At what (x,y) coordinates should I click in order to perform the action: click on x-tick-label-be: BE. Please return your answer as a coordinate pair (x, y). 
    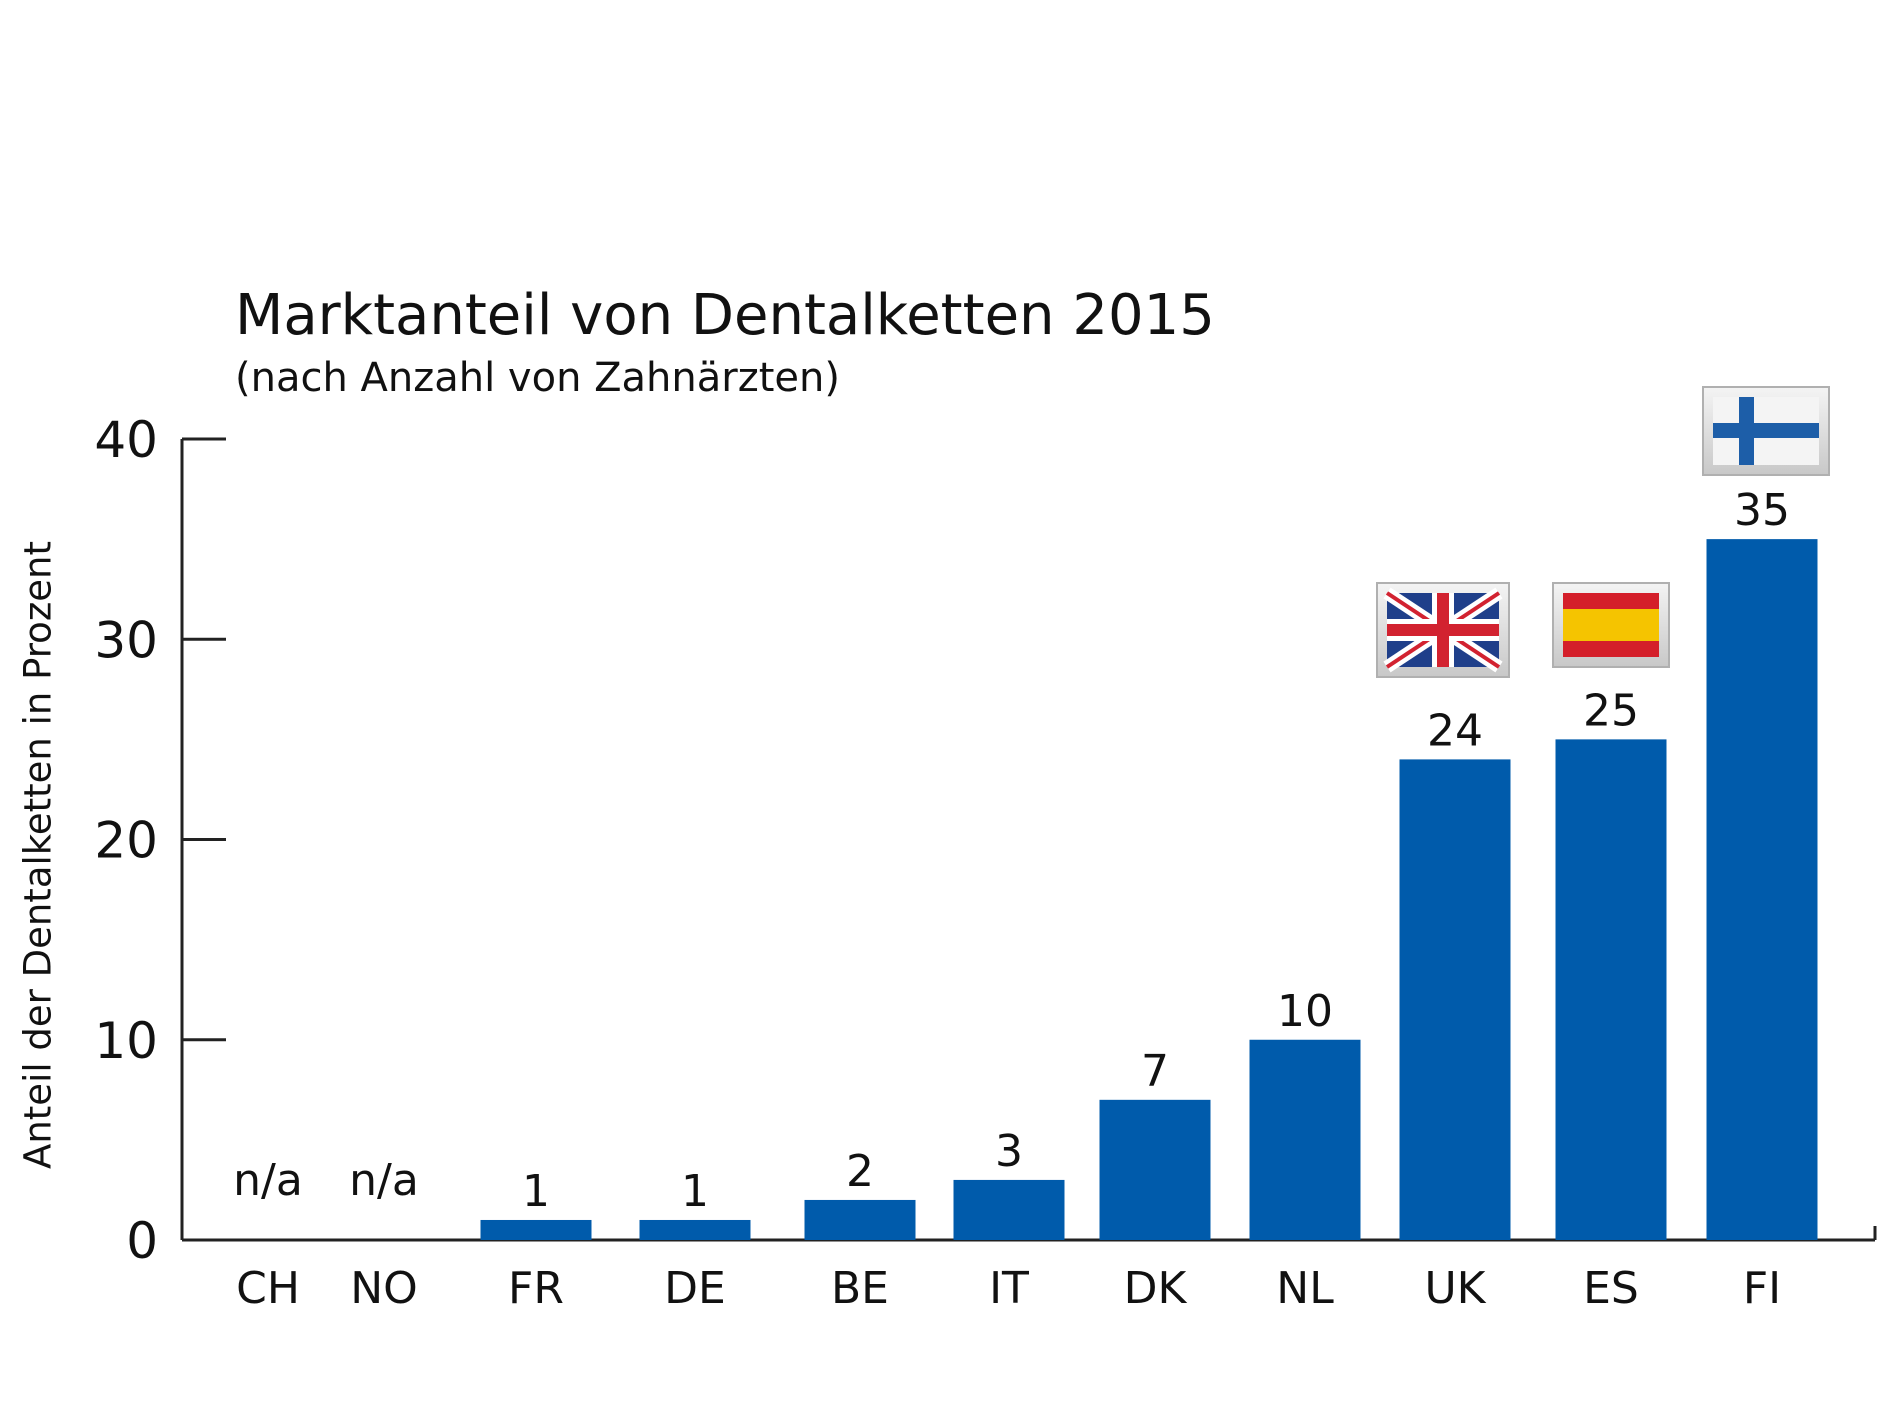
    Looking at the image, I should click on (860, 1288).